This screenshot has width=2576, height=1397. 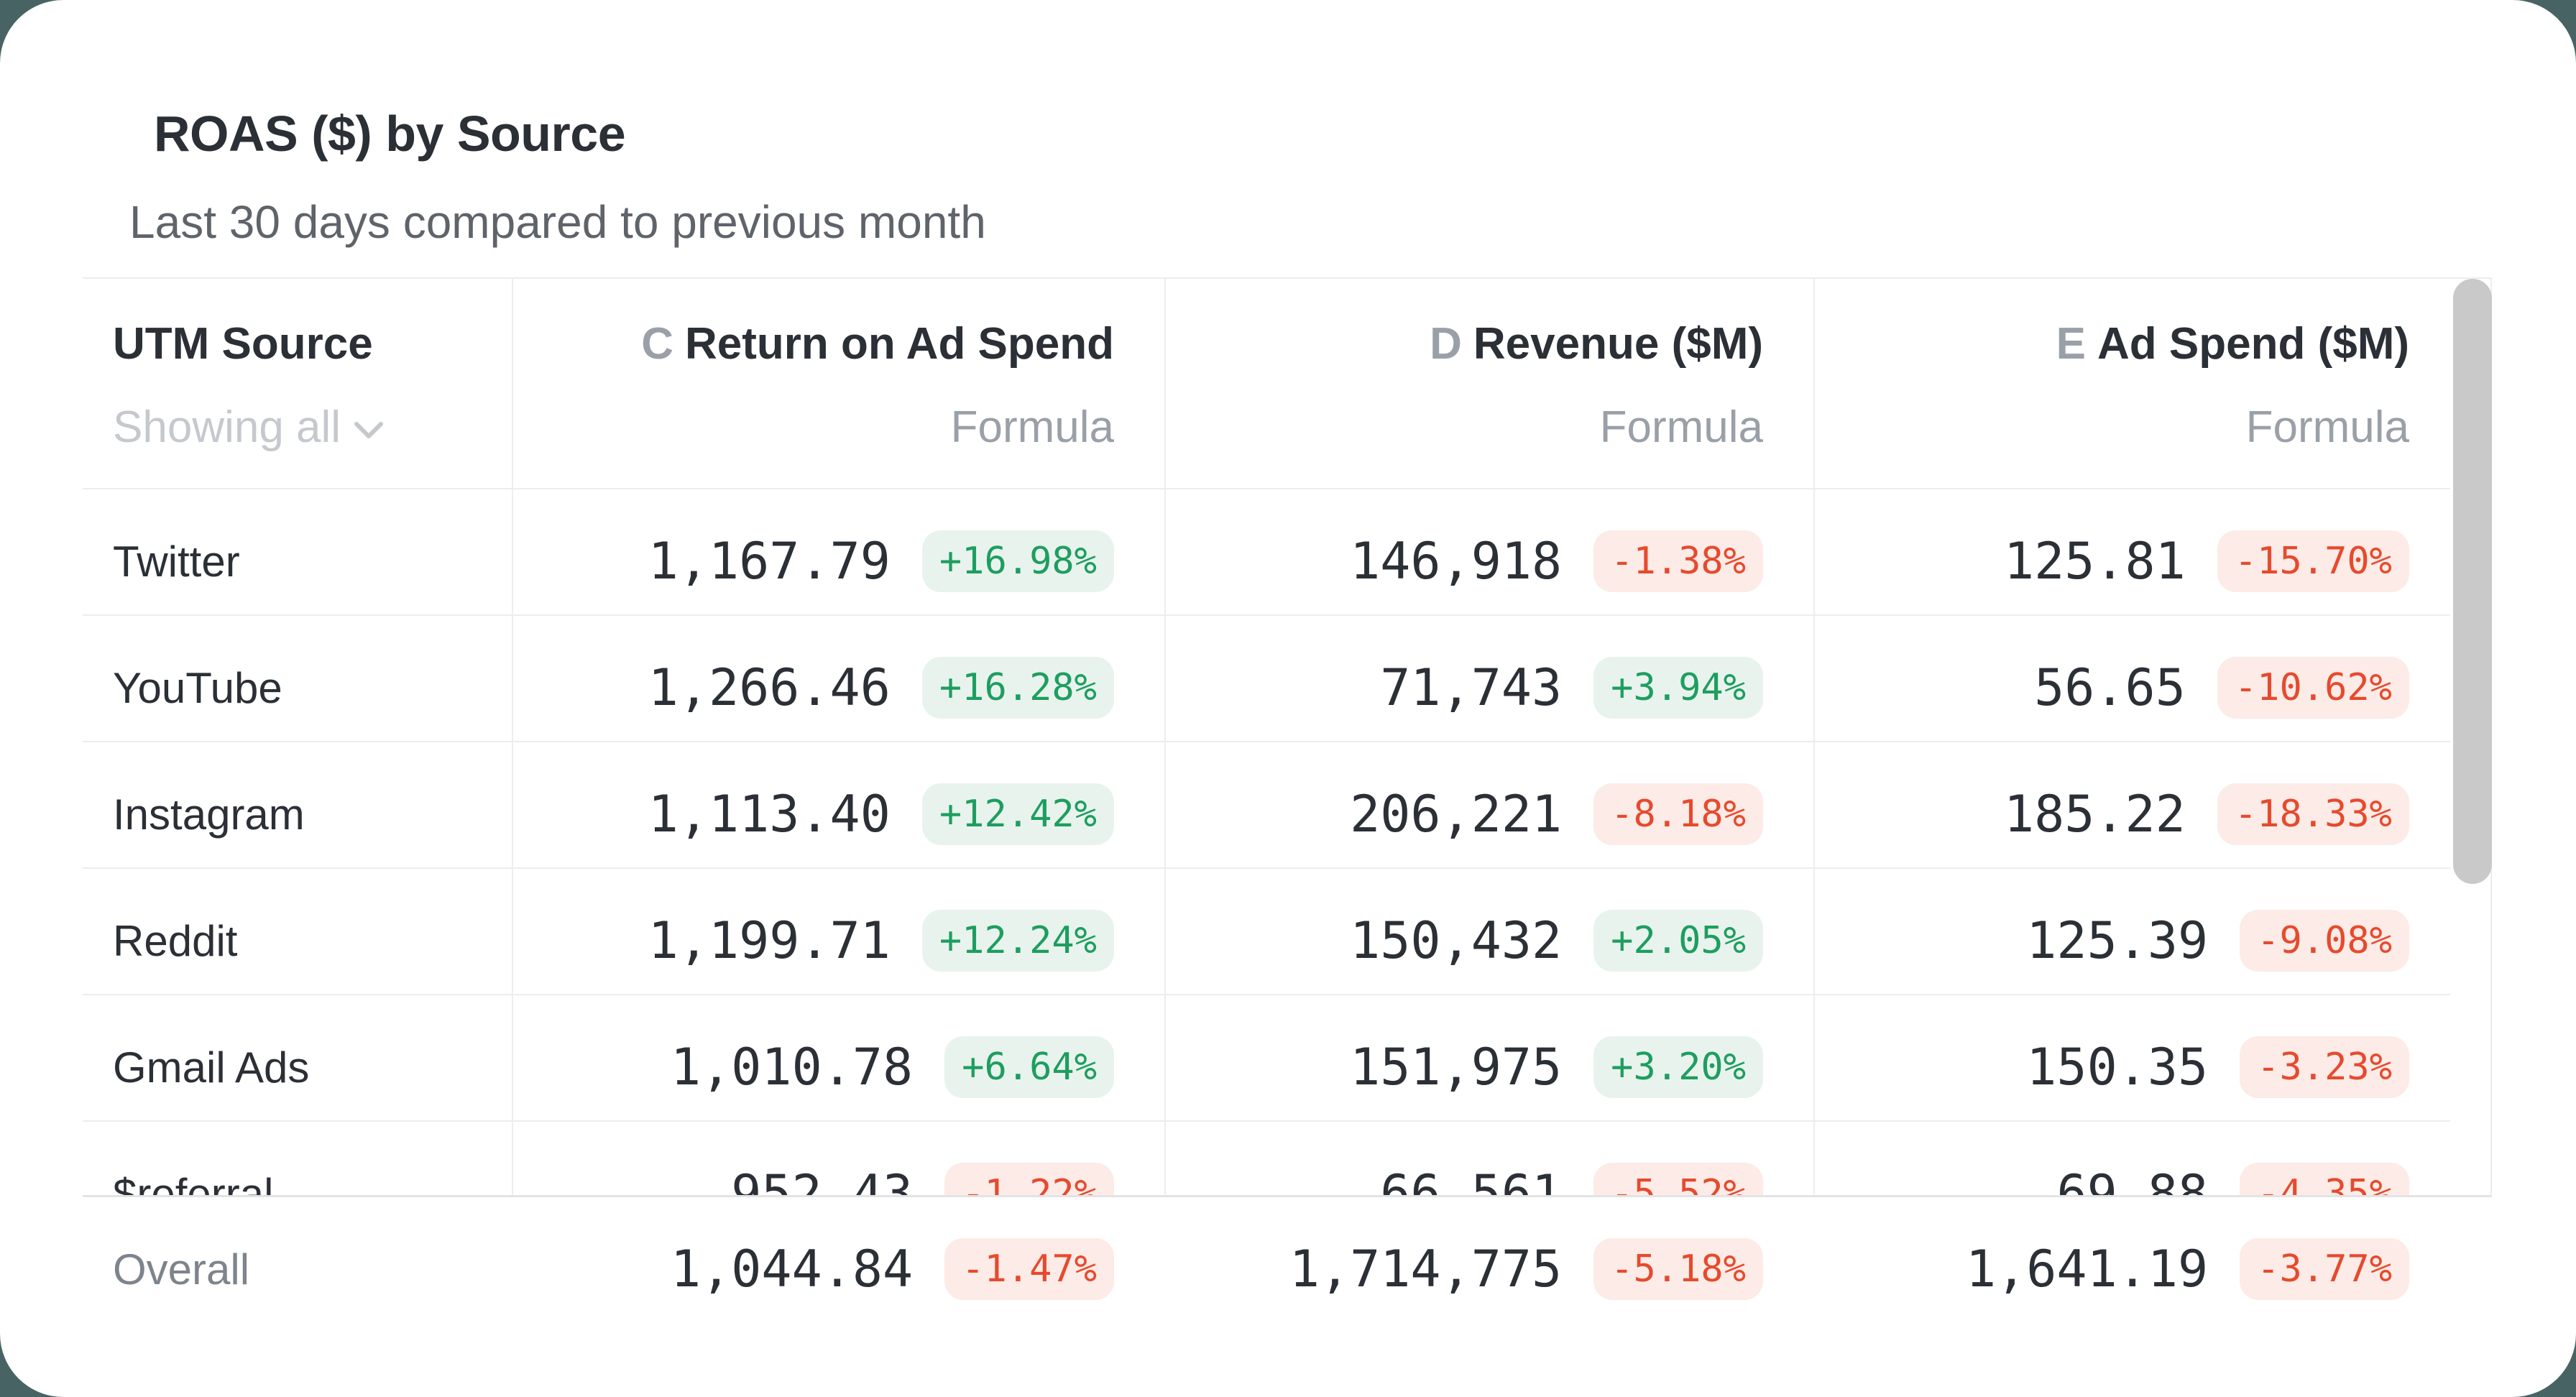 What do you see at coordinates (2132, 1179) in the screenshot?
I see `metric-value: 69.88` at bounding box center [2132, 1179].